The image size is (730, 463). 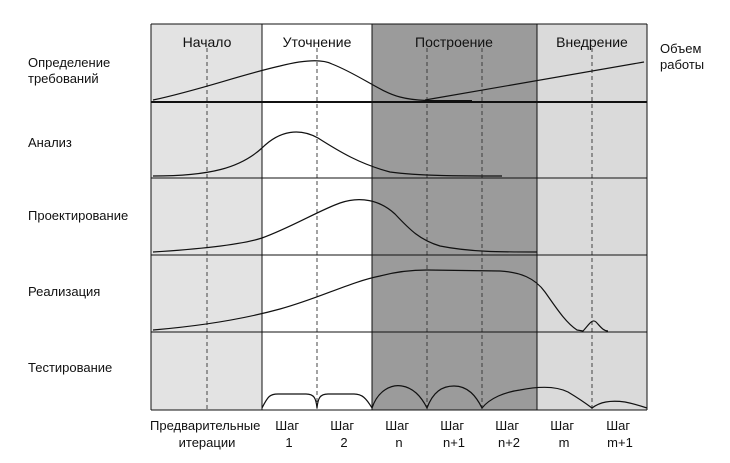 I want to click on iteration-label: Шаг n+1, so click(x=454, y=434).